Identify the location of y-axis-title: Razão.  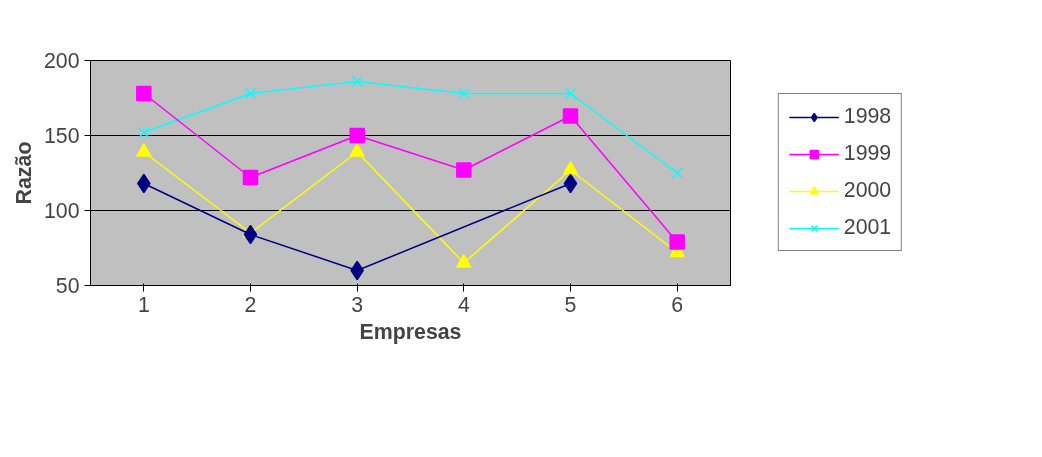
(23, 173).